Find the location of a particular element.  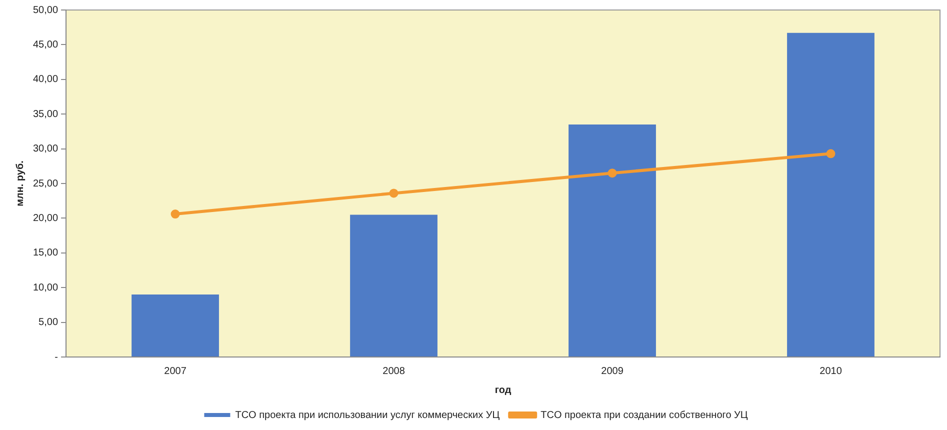

x-tick-label: 2010 is located at coordinates (831, 371).